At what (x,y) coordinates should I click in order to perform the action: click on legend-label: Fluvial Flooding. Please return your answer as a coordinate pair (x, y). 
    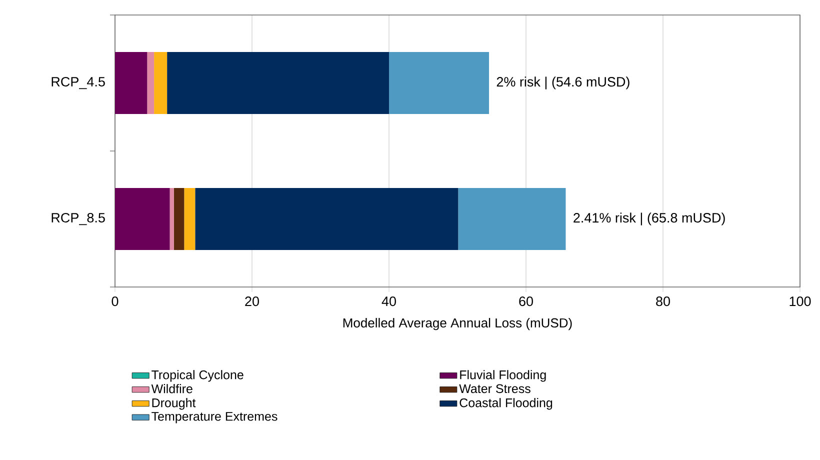
    Looking at the image, I should click on (503, 376).